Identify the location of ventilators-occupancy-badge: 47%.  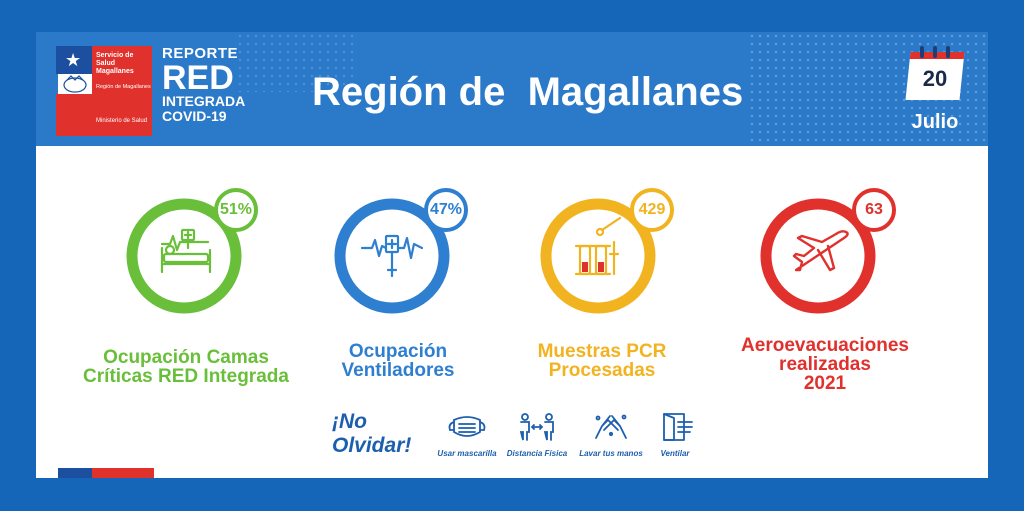
(446, 210).